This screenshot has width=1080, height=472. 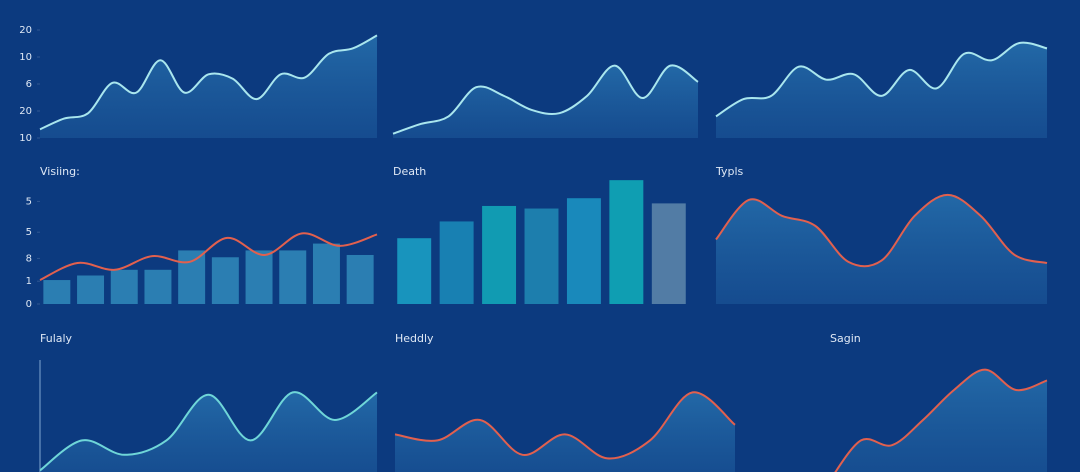 I want to click on chart-title: Sagin, so click(x=845, y=338).